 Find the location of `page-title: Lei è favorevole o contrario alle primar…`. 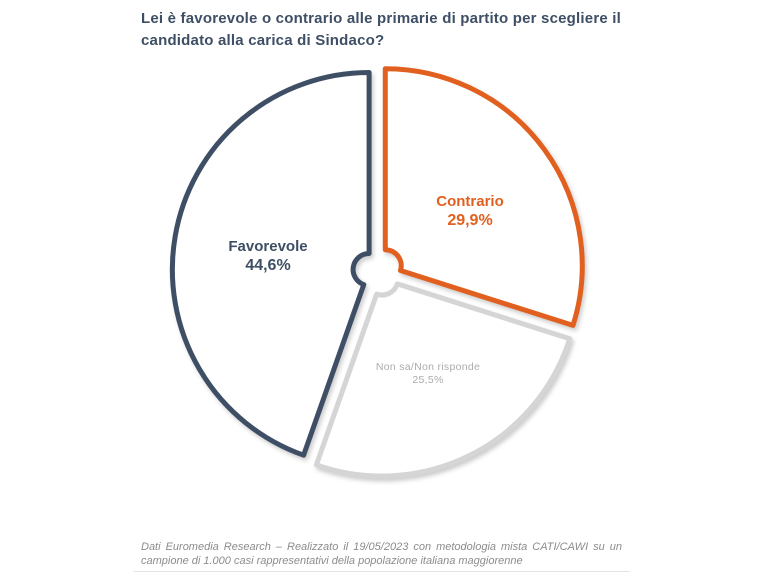

page-title: Lei è favorevole o contrario alle primar… is located at coordinates (381, 29).